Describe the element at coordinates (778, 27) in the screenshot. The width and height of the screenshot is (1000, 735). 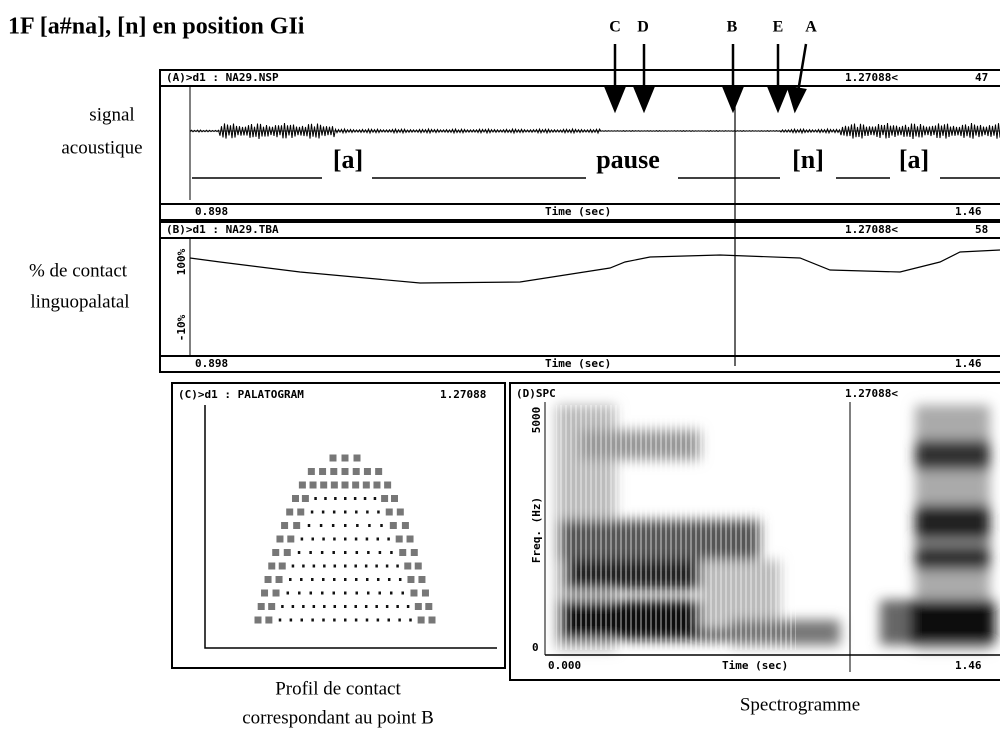
I see `marker-label: E` at that location.